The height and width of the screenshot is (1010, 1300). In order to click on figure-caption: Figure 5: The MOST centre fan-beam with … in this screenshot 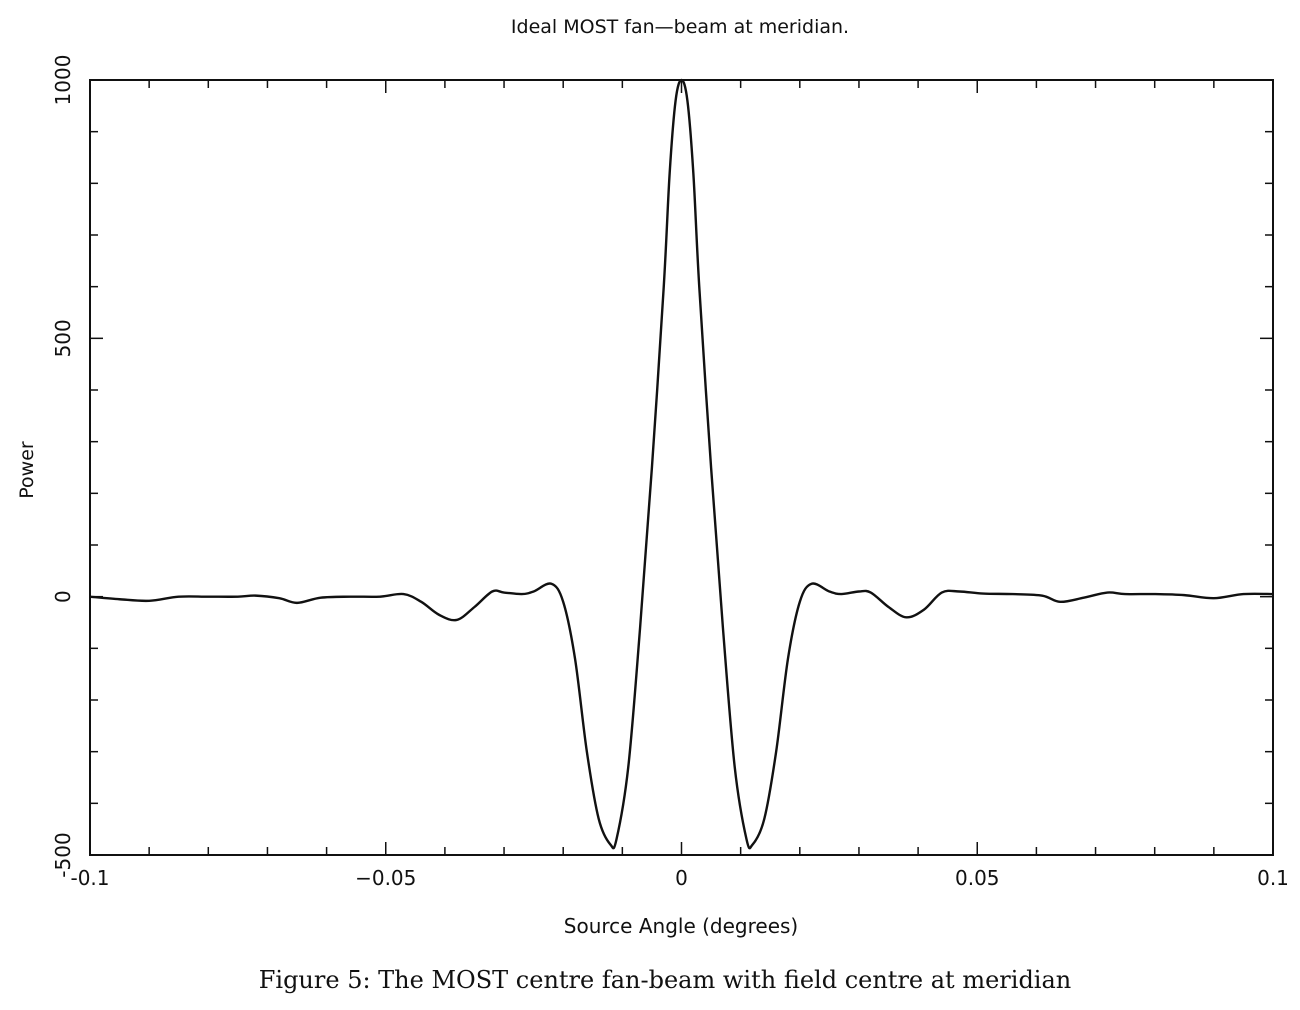, I will do `click(665, 980)`.